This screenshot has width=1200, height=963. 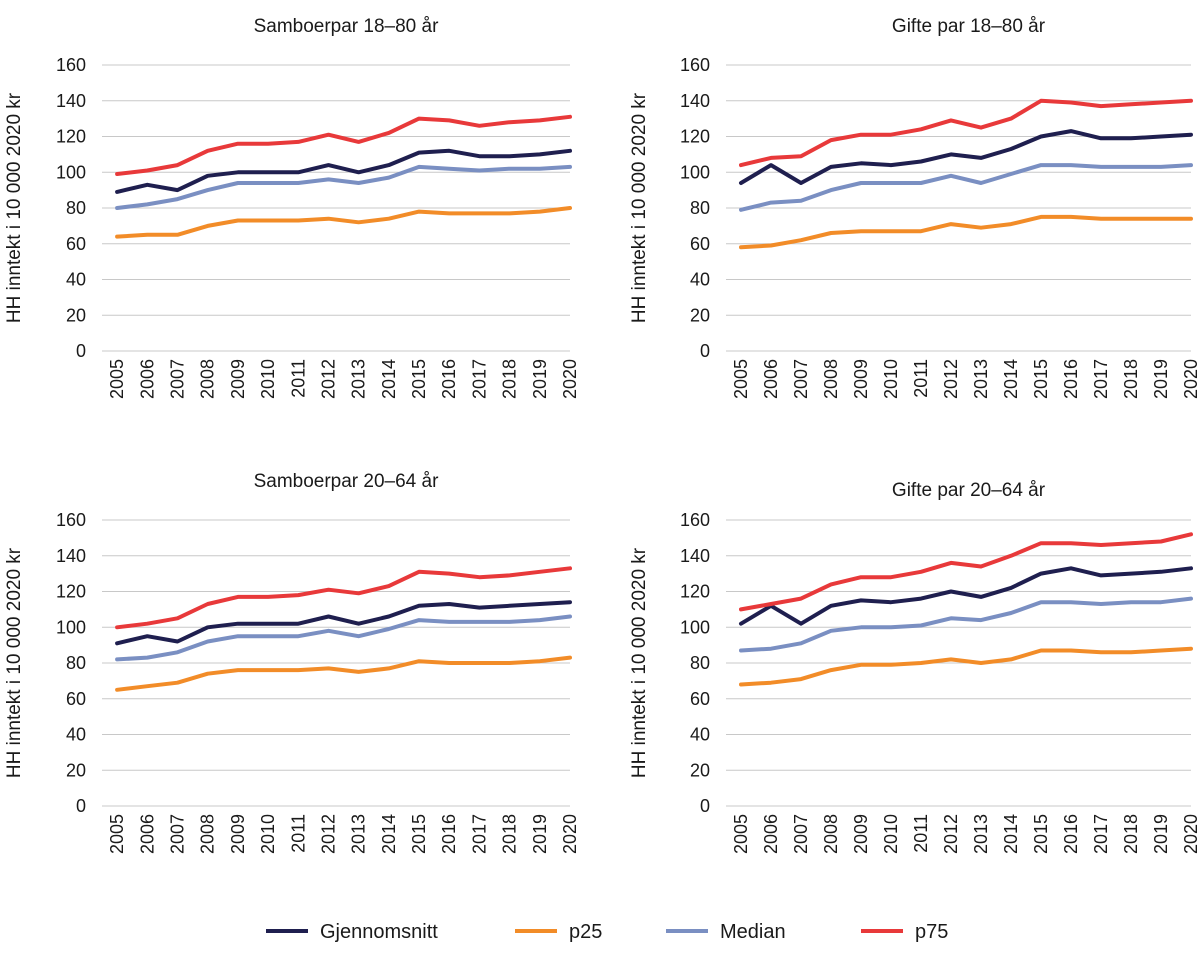 What do you see at coordinates (969, 26) in the screenshot?
I see `chart-title: Gifte par 18–80 år` at bounding box center [969, 26].